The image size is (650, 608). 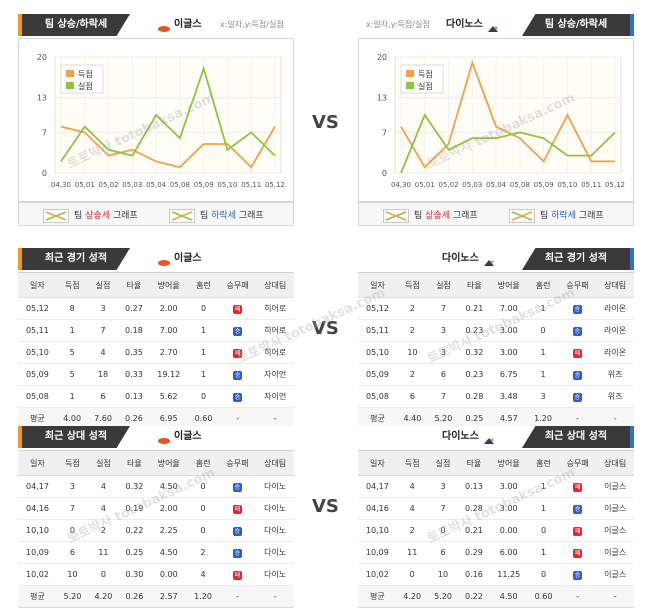 I want to click on recent-title-left: 최근 경기 성적, so click(x=74, y=259).